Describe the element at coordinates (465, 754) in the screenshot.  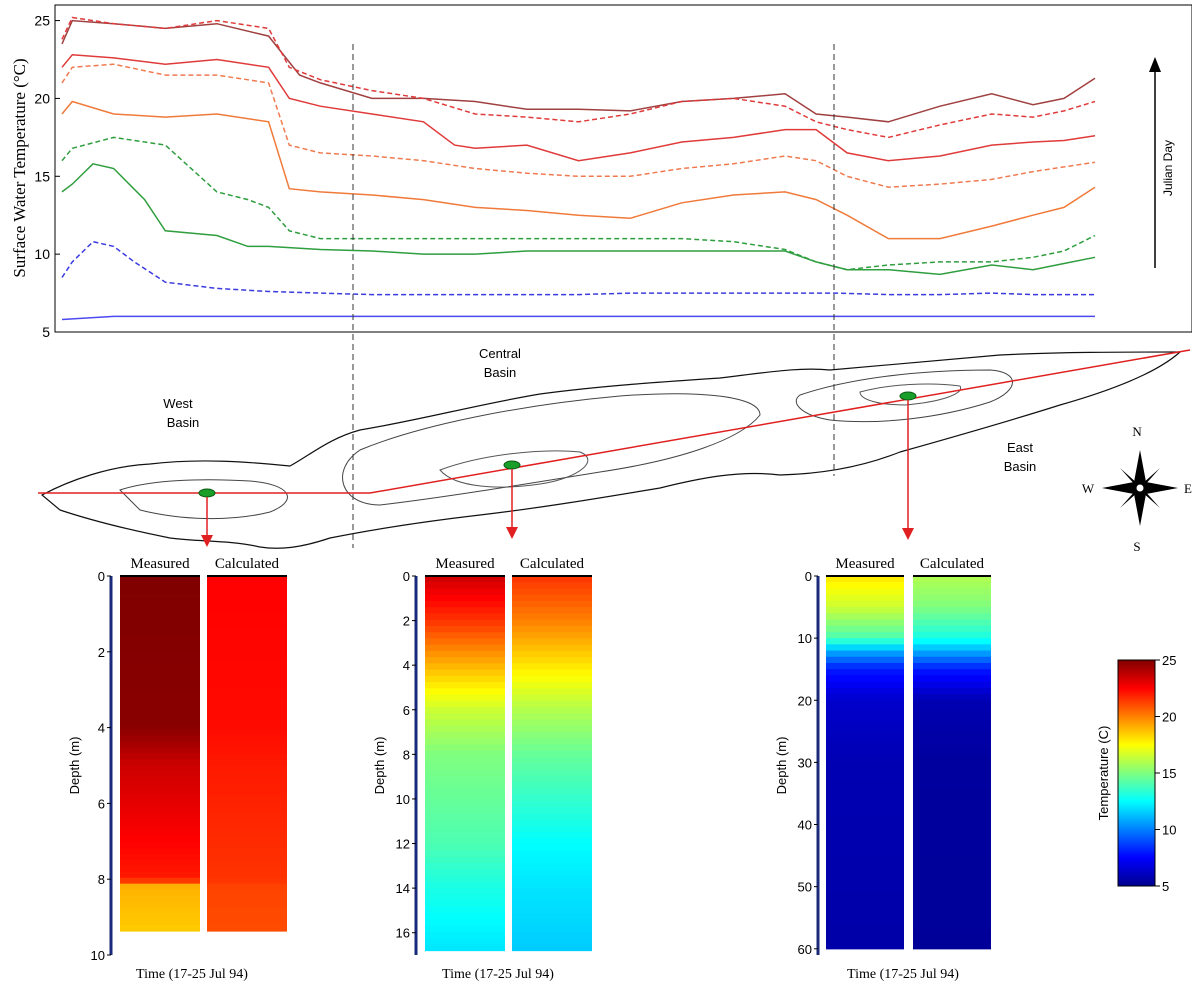
I see `heatmap-measured: Measured` at that location.